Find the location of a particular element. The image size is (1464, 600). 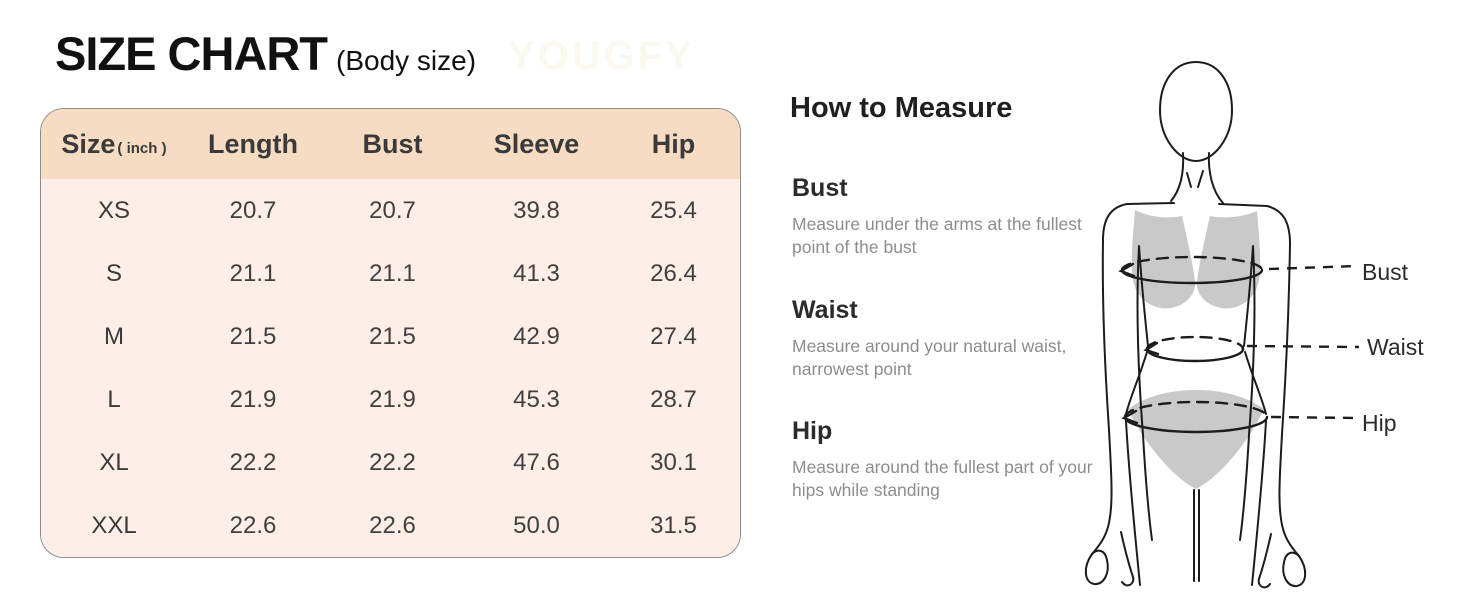

table-row: XXL 22.6 22.6 50.0 31.5 is located at coordinates (390, 525).